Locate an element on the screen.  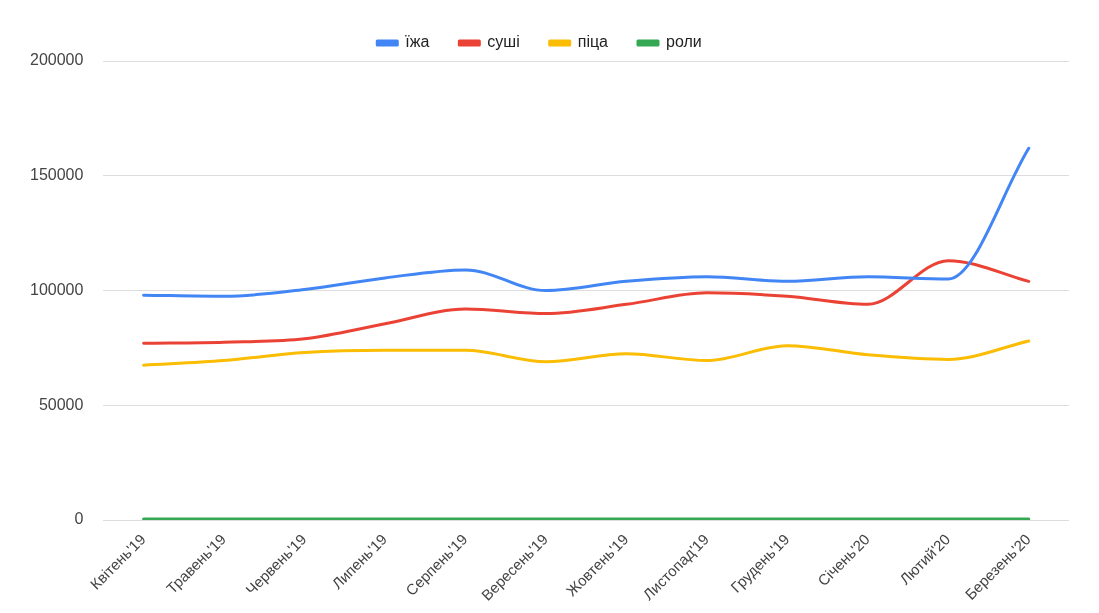
y-tick-label: 150000 is located at coordinates (57, 175).